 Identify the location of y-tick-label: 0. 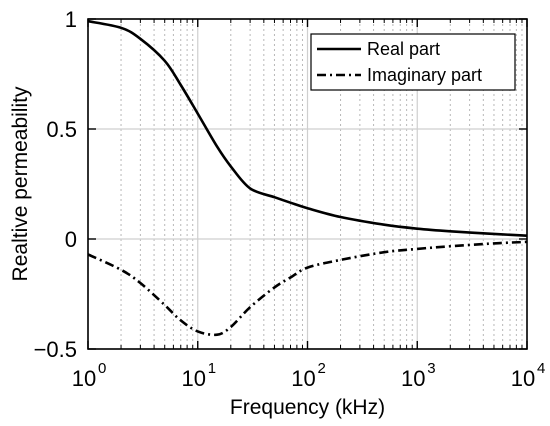
(71, 239).